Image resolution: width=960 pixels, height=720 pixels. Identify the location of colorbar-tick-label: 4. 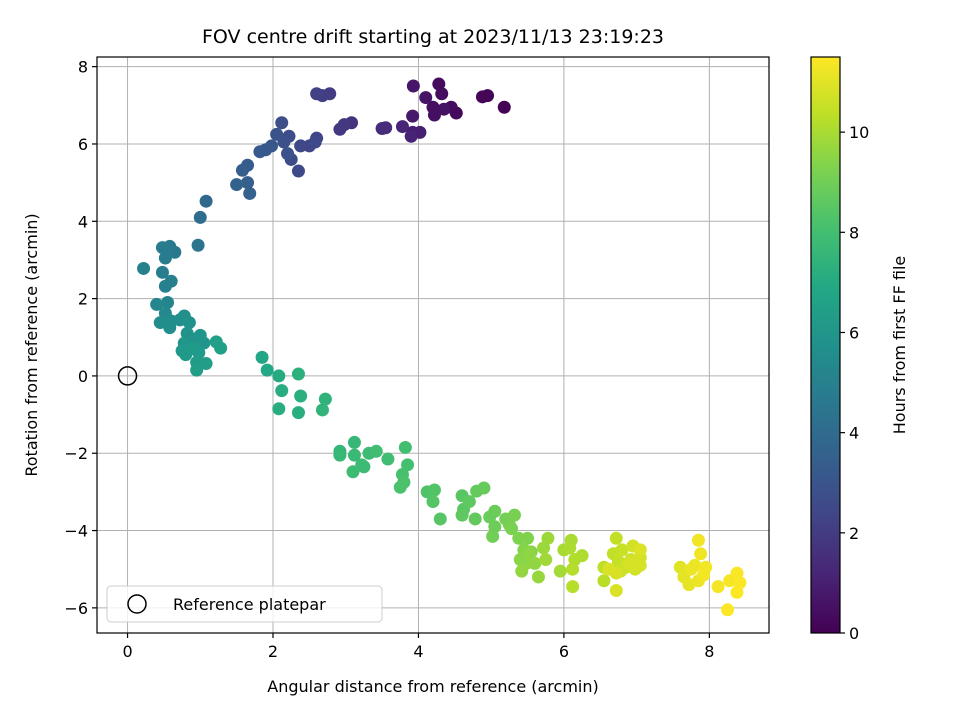
(854, 433).